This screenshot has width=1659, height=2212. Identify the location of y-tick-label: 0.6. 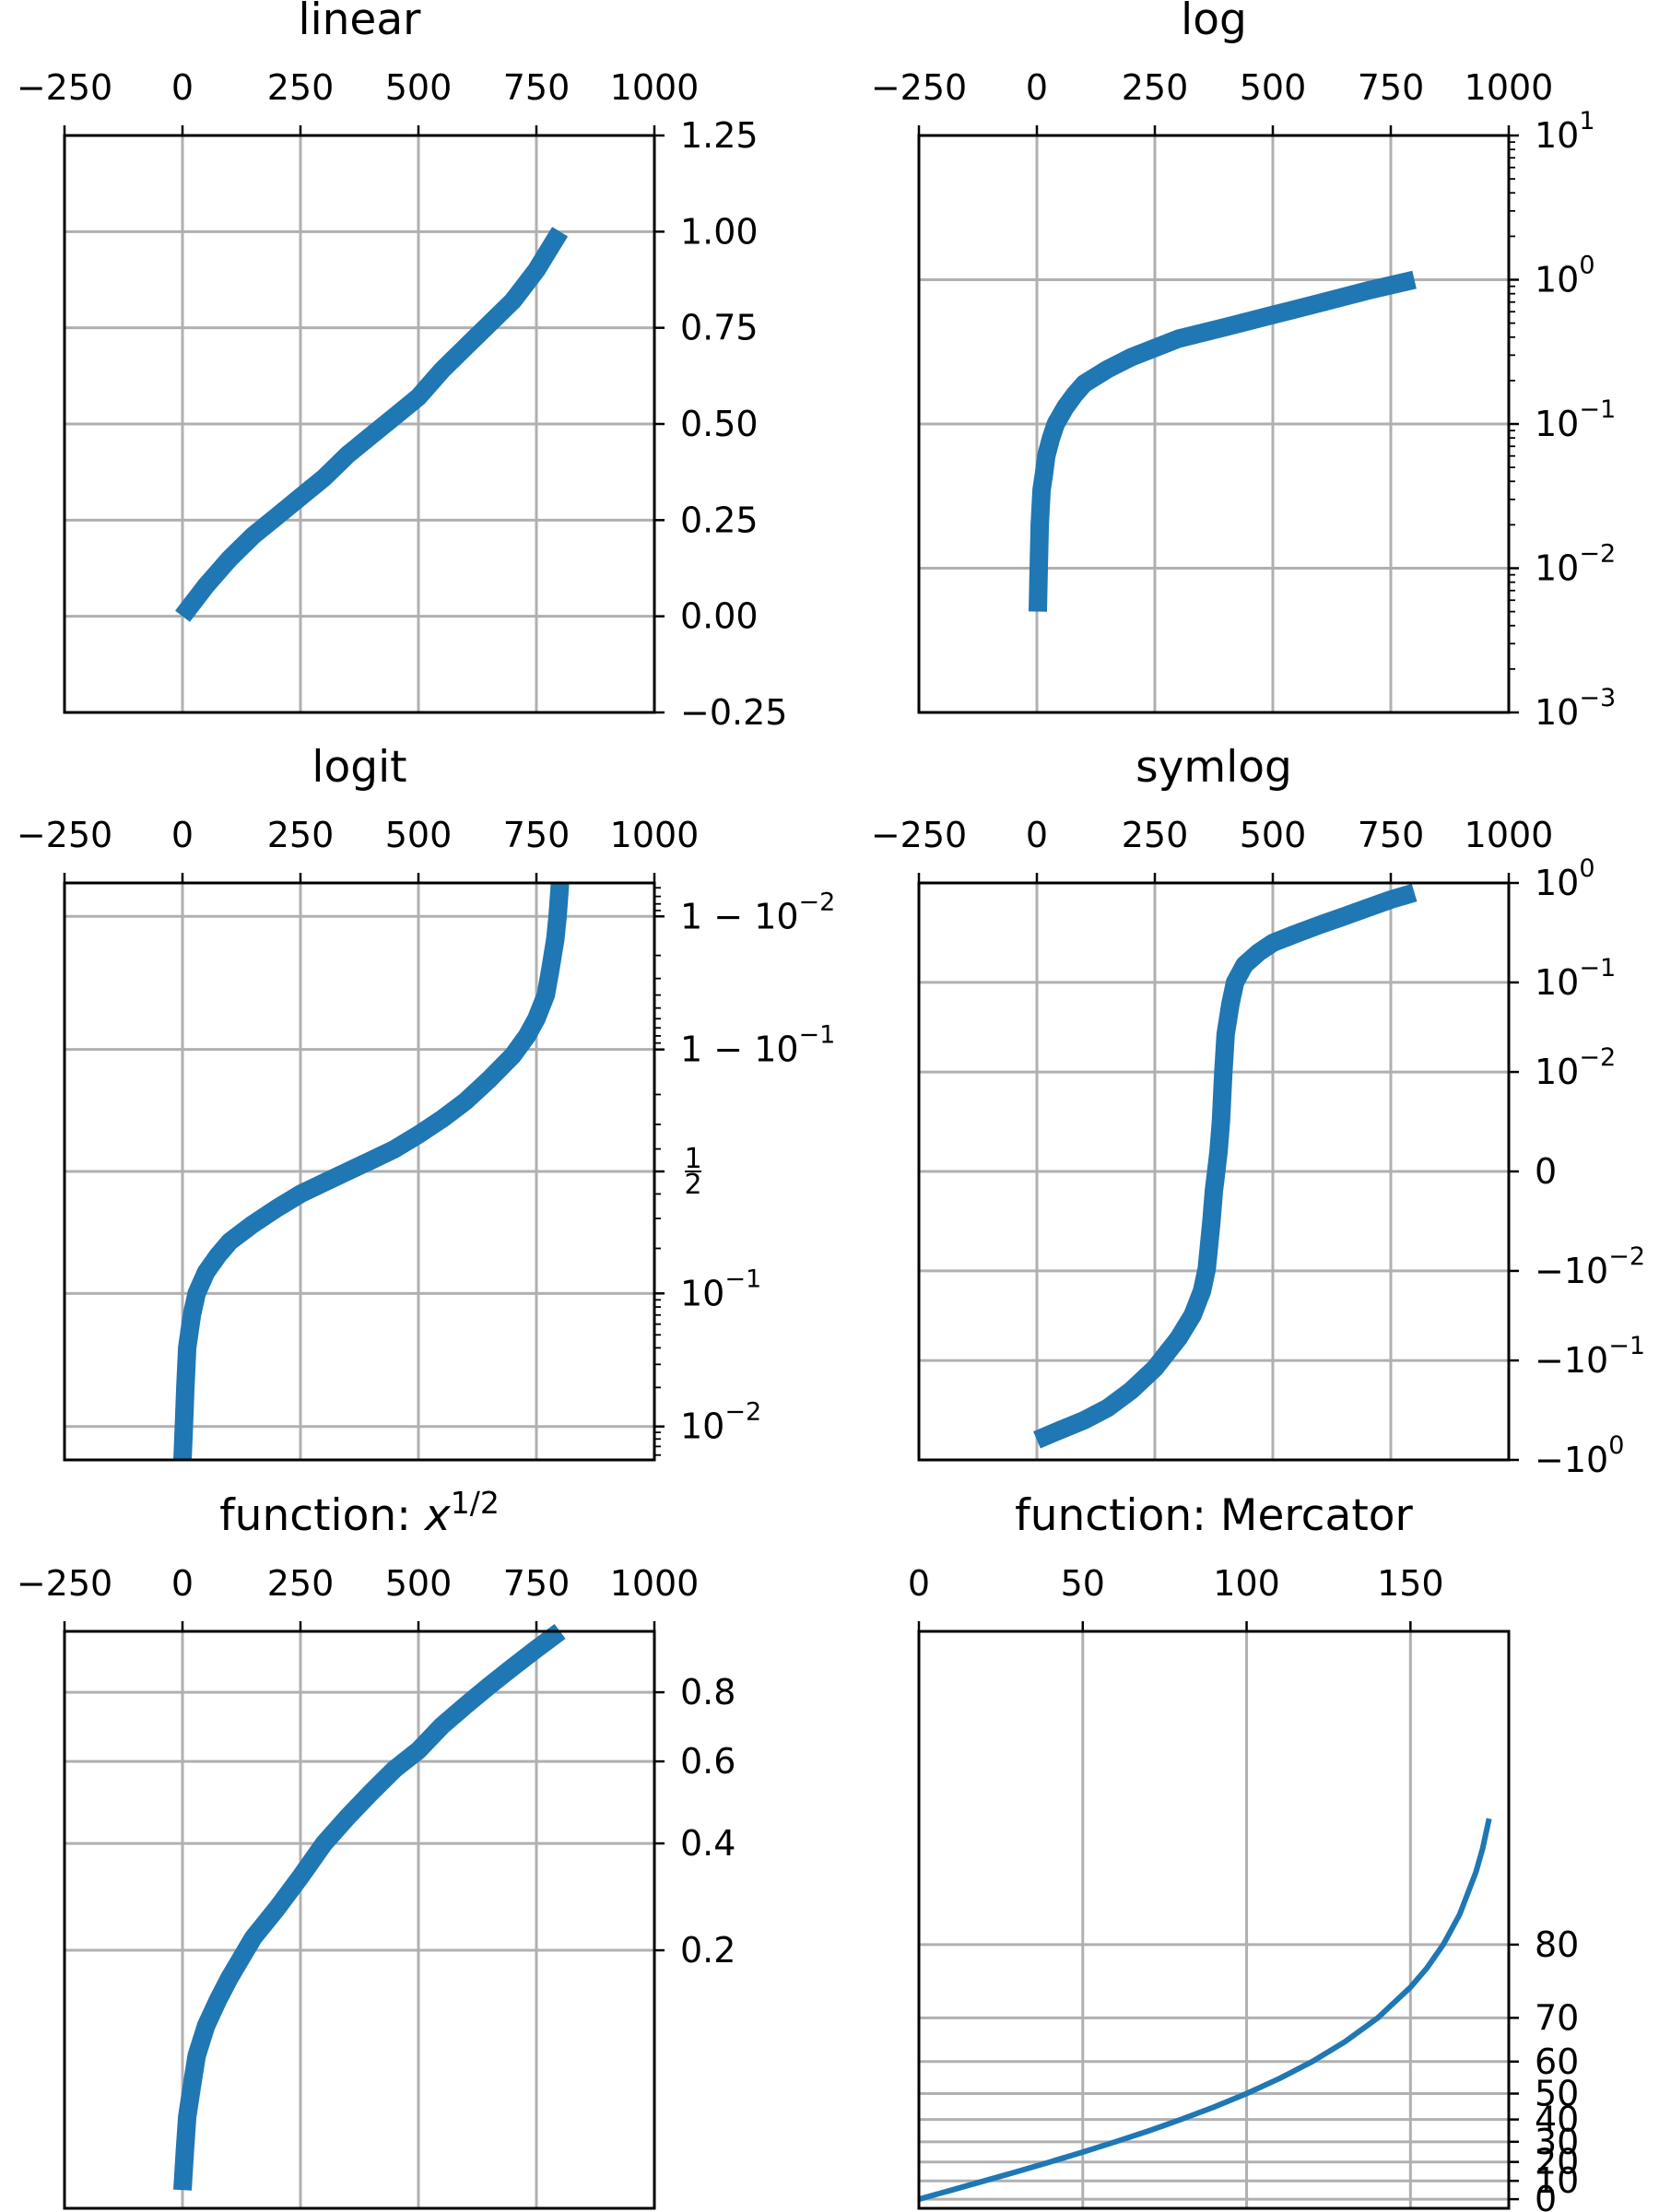
(707, 1761).